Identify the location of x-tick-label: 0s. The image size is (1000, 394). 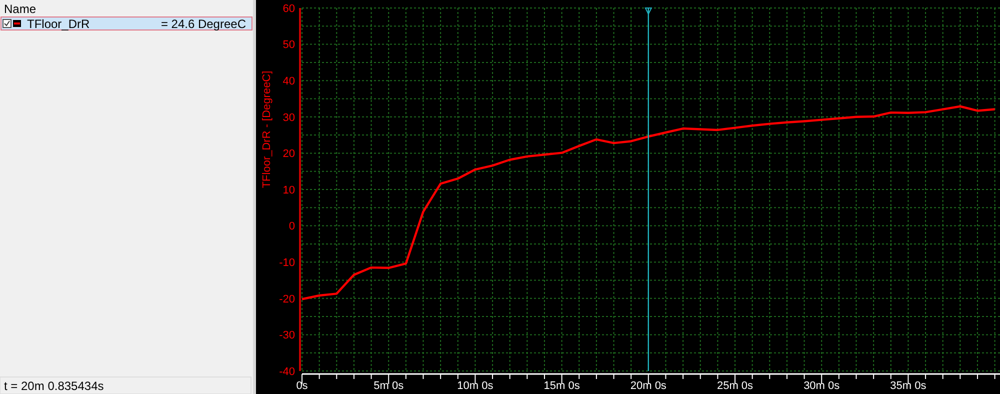
(302, 386).